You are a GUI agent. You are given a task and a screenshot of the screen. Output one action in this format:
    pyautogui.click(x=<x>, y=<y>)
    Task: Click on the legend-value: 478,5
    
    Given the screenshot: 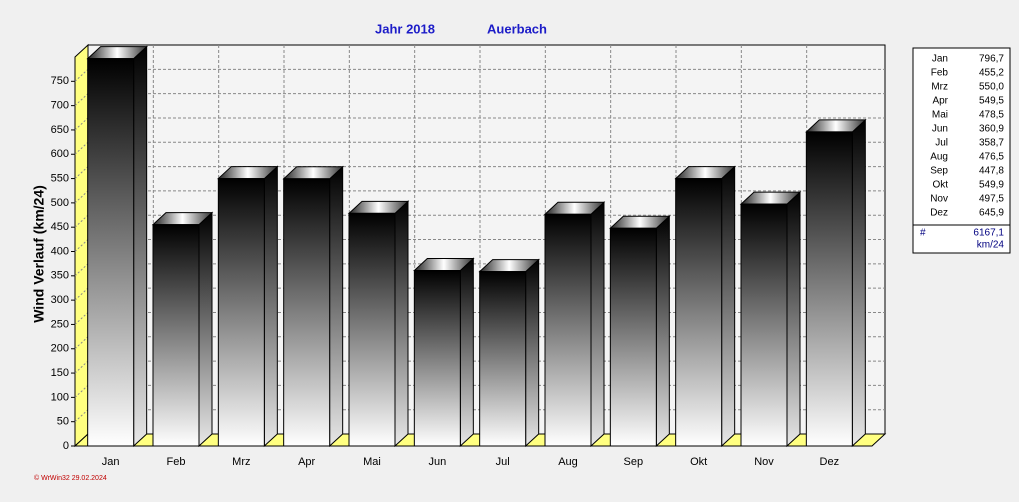 What is the action you would take?
    pyautogui.click(x=991, y=115)
    